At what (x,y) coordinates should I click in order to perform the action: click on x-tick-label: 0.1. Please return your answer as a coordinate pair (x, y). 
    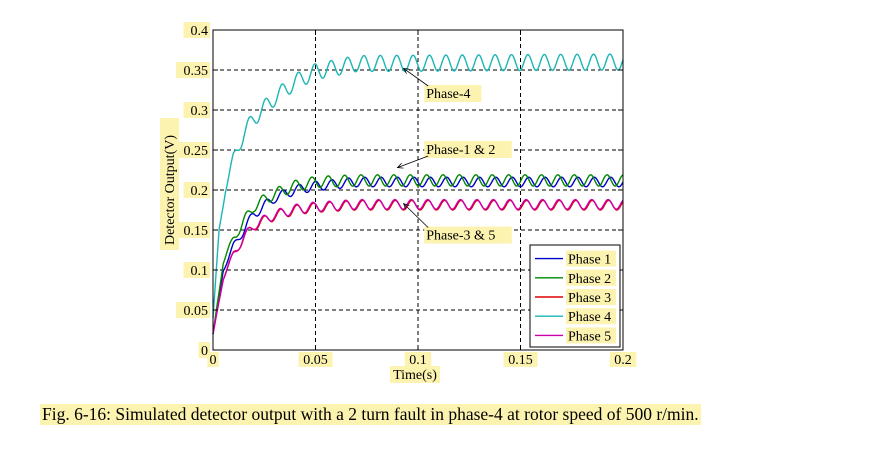
    Looking at the image, I should click on (418, 360).